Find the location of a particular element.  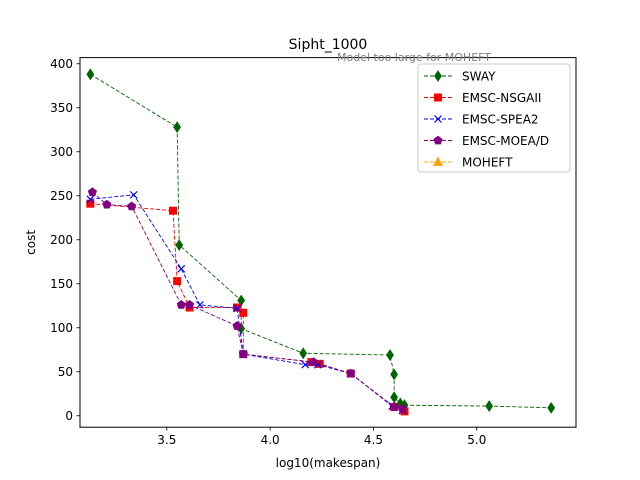

chart-annotation: Model too large for MOHEFT is located at coordinates (414, 57).